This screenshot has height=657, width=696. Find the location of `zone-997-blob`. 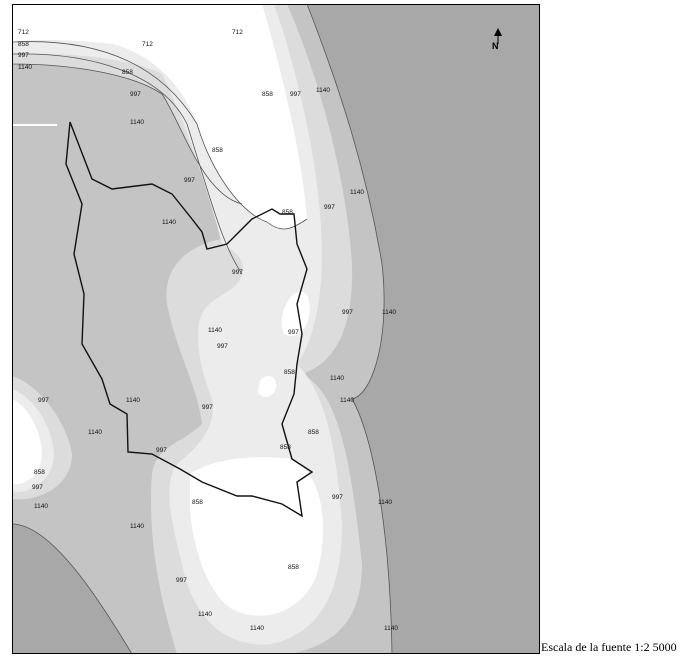

zone-997-blob is located at coordinates (177, 428).